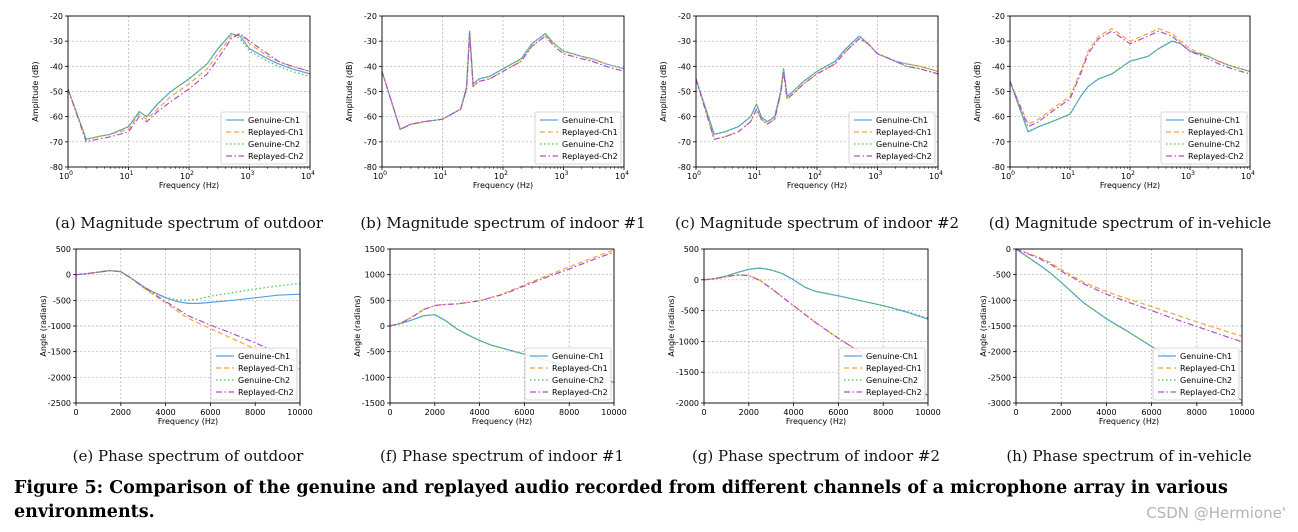 This screenshot has width=1298, height=532. I want to click on tick-label-y: -30, so click(56, 41).